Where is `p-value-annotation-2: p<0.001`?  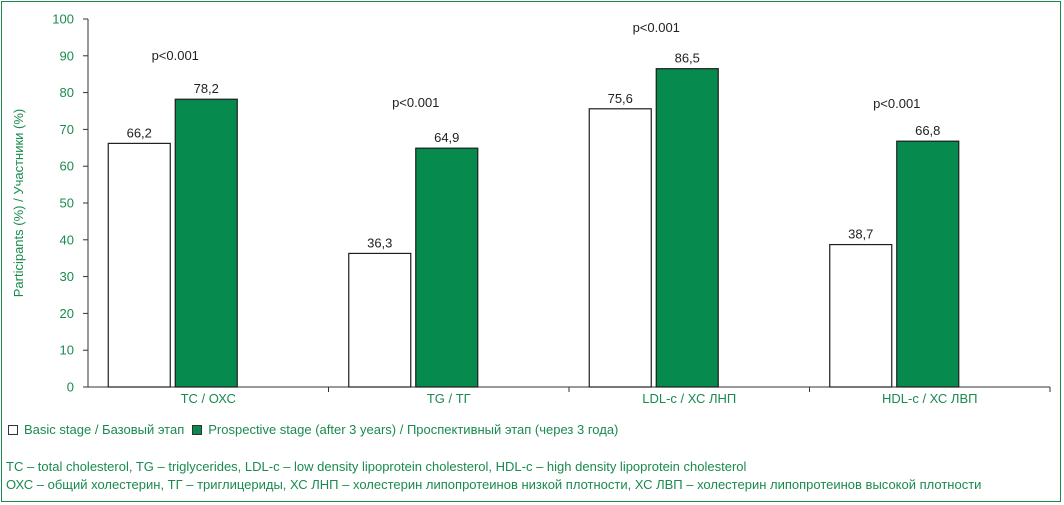
p-value-annotation-2: p<0.001 is located at coordinates (656, 27).